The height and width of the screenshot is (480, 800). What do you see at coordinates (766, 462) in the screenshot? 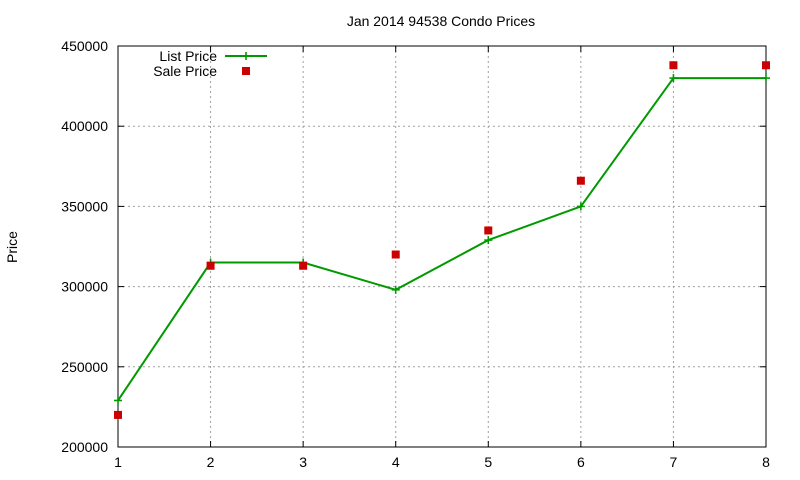
I see `x-tick-label: 8` at bounding box center [766, 462].